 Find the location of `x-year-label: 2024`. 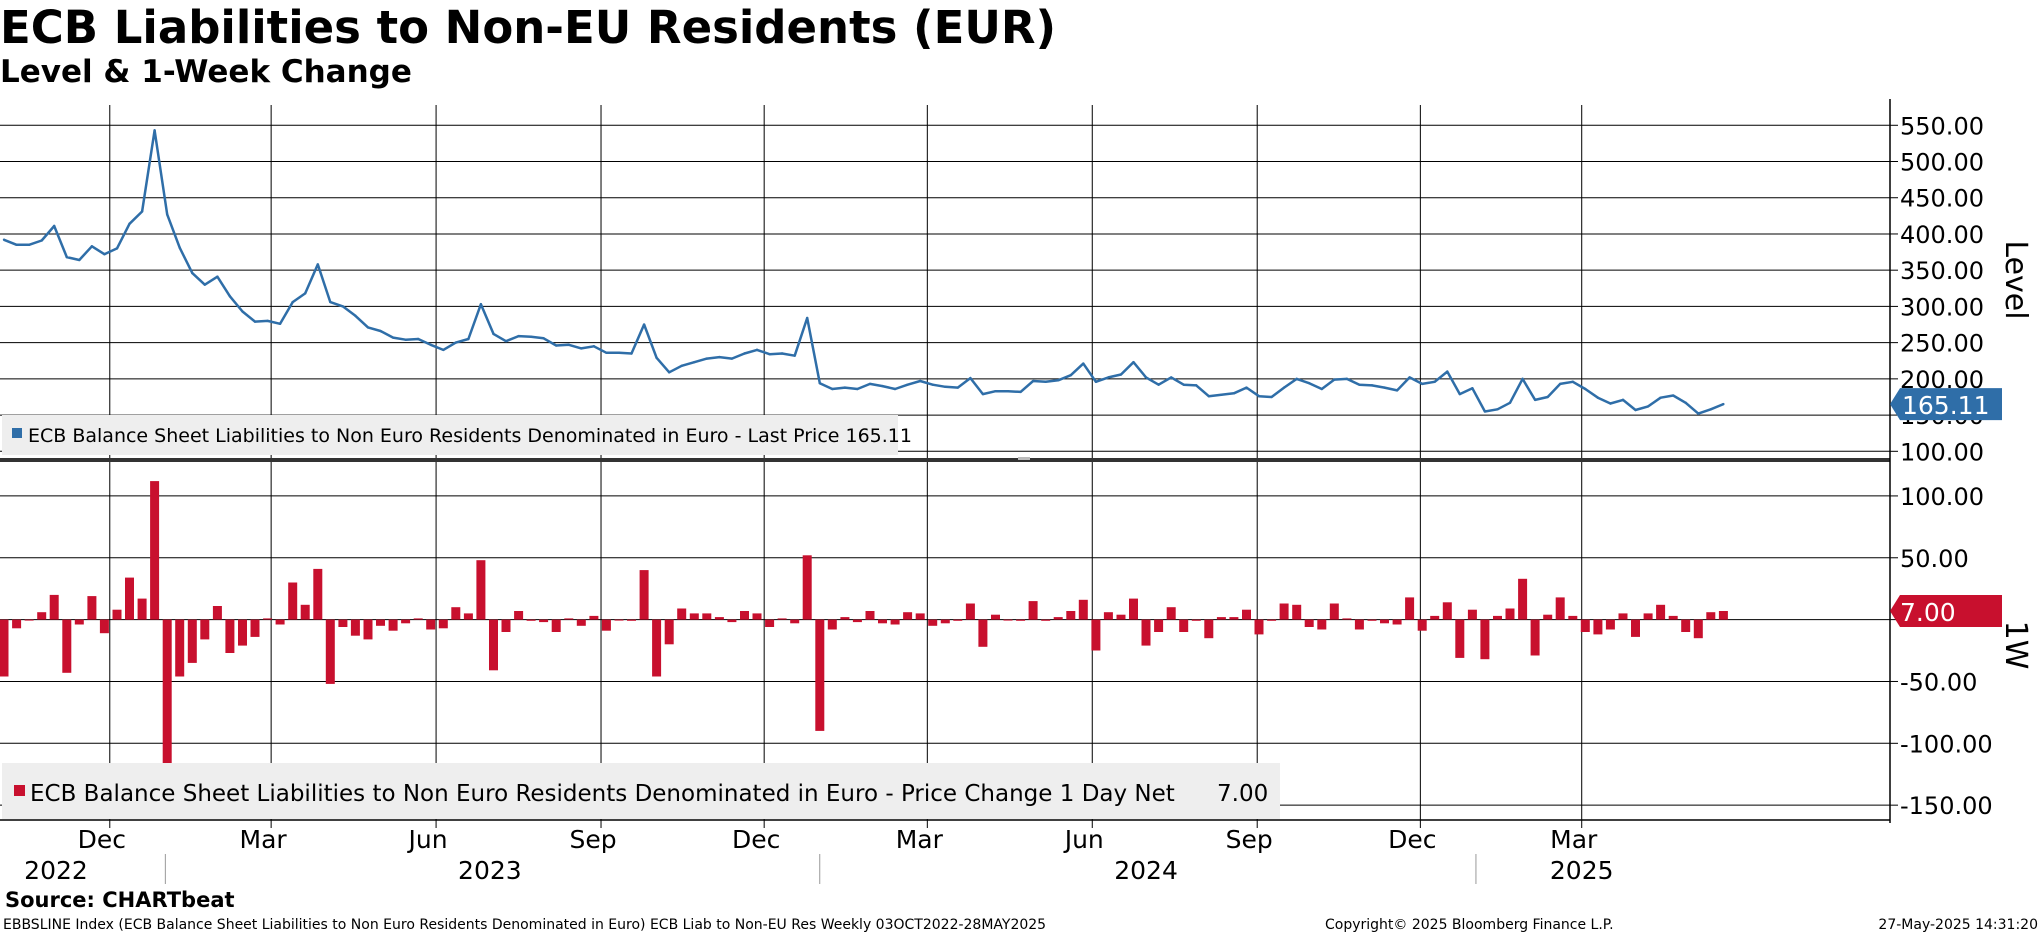

x-year-label: 2024 is located at coordinates (1146, 870).